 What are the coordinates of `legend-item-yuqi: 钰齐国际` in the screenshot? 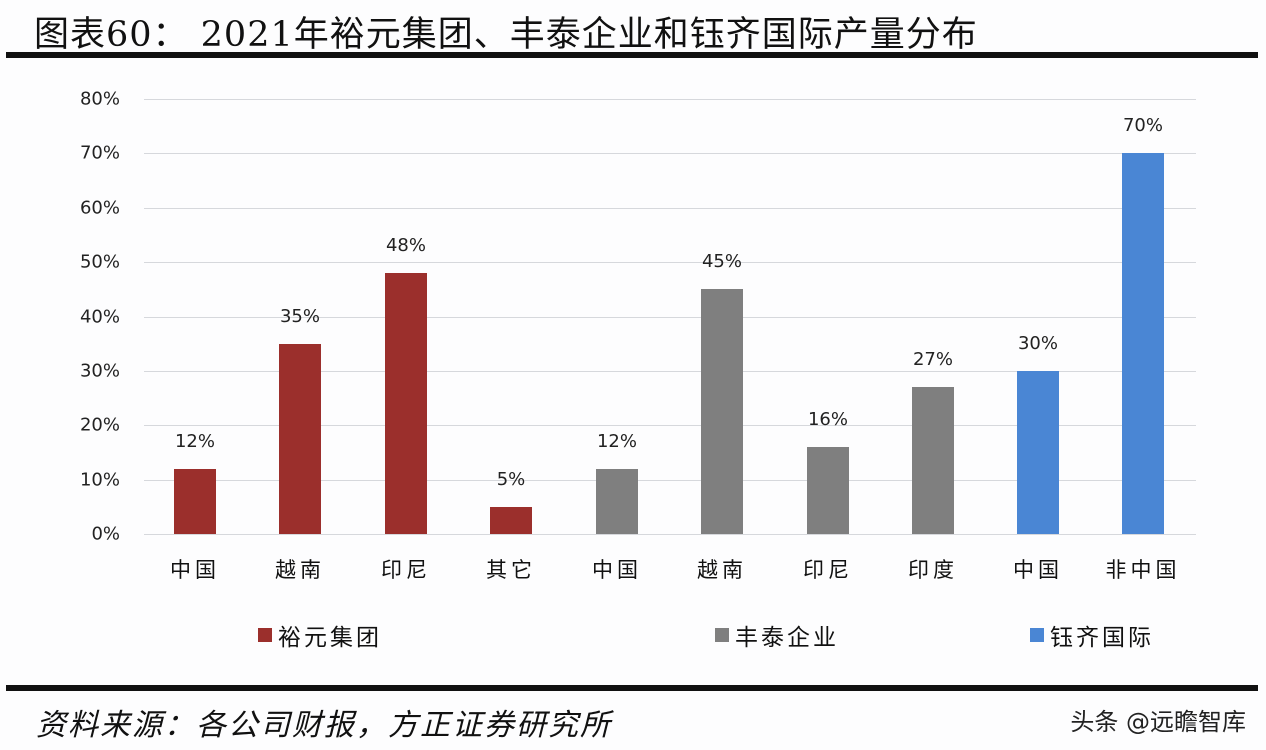 It's located at (1092, 635).